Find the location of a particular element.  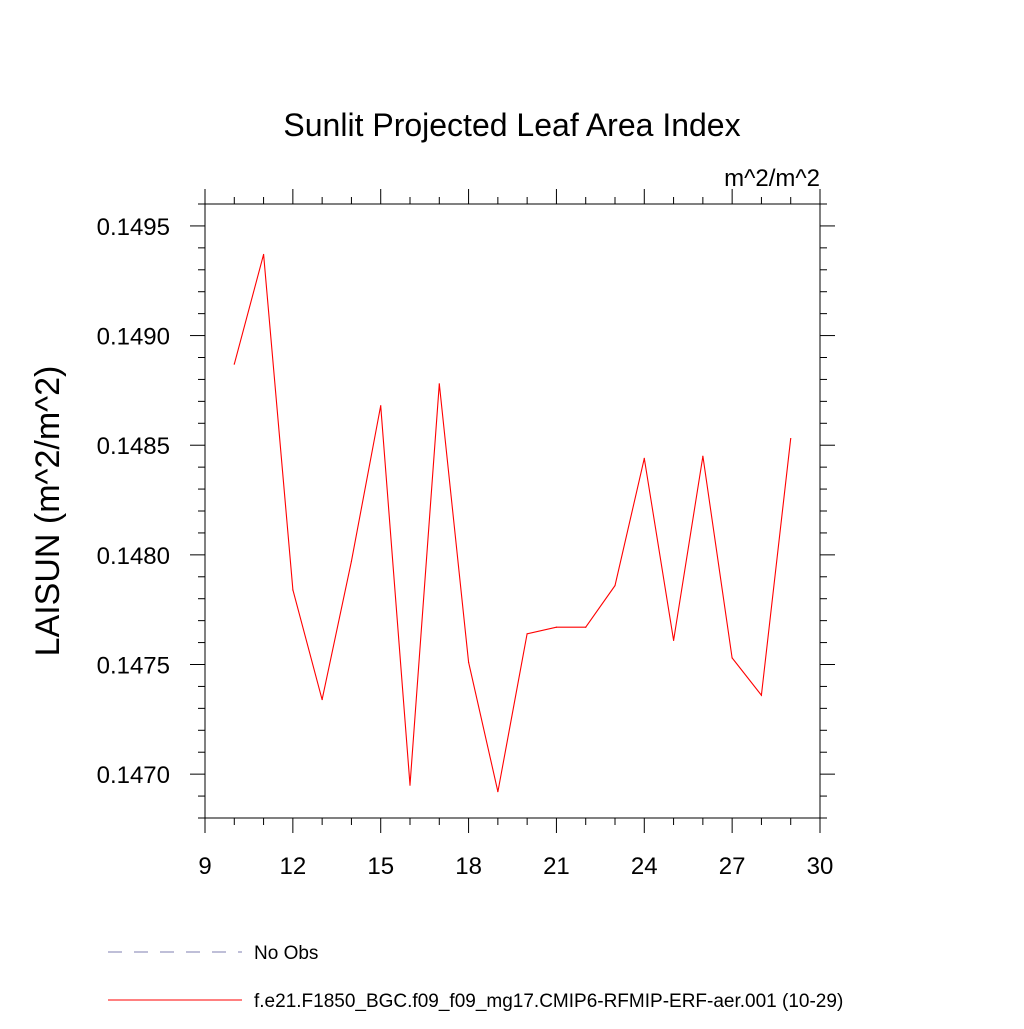

legend-label: No Obs is located at coordinates (286, 953).